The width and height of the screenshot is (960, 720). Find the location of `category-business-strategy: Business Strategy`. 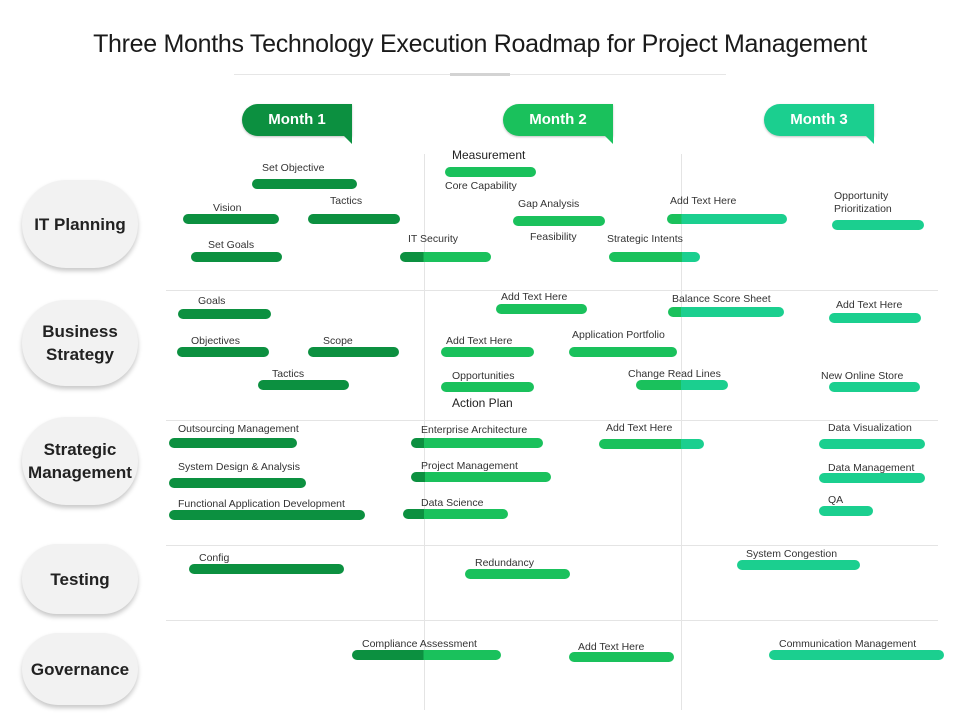

category-business-strategy: Business Strategy is located at coordinates (80, 343).